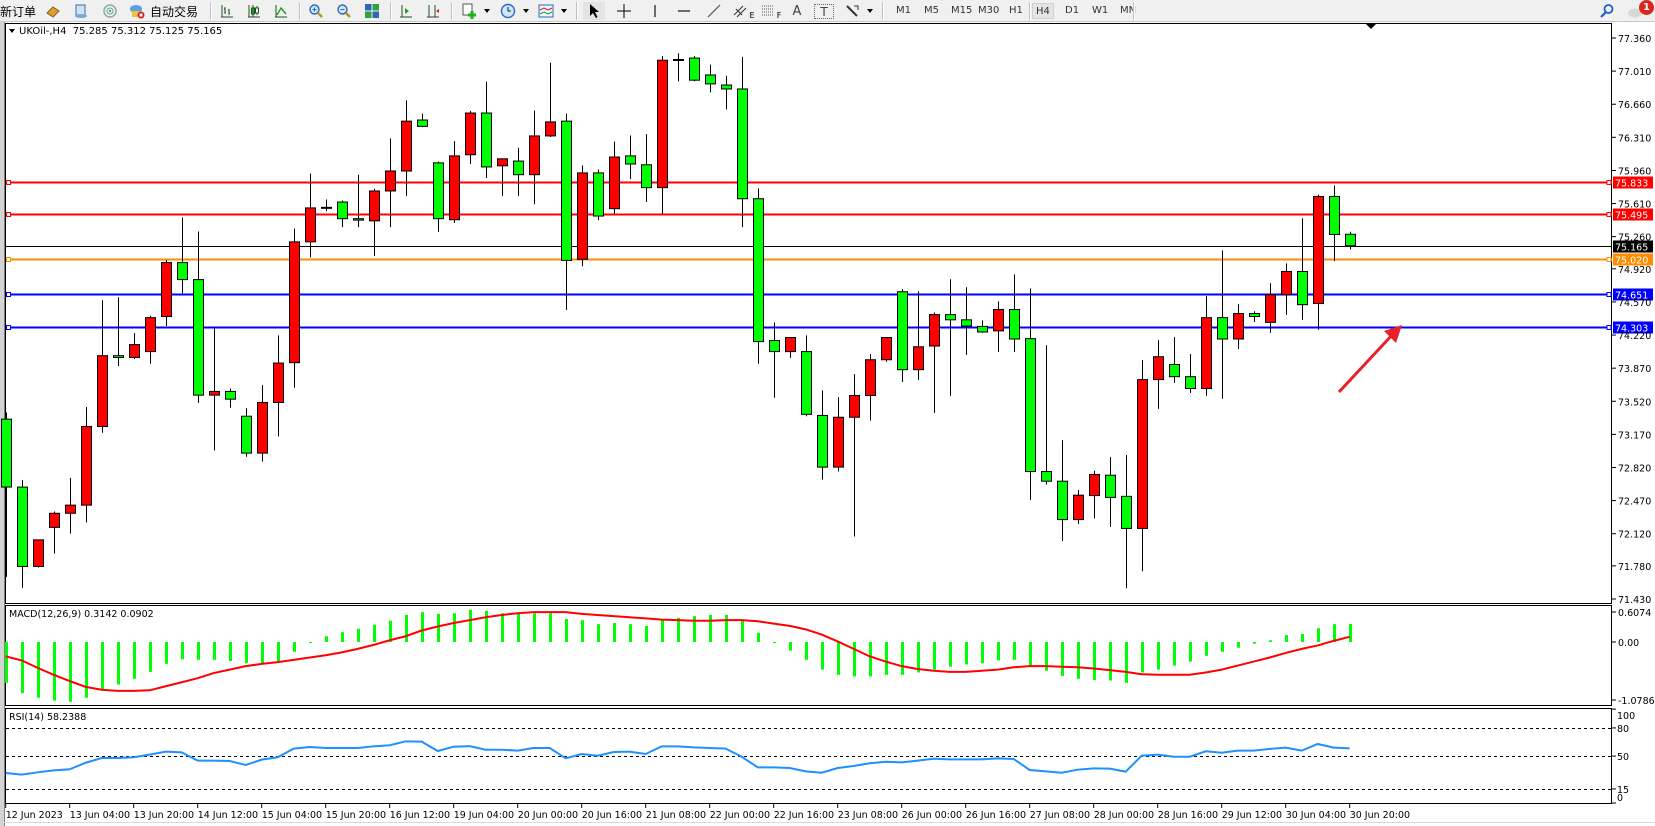 The image size is (1655, 826). What do you see at coordinates (1043, 11) in the screenshot?
I see `timeframe-h4: H4` at bounding box center [1043, 11].